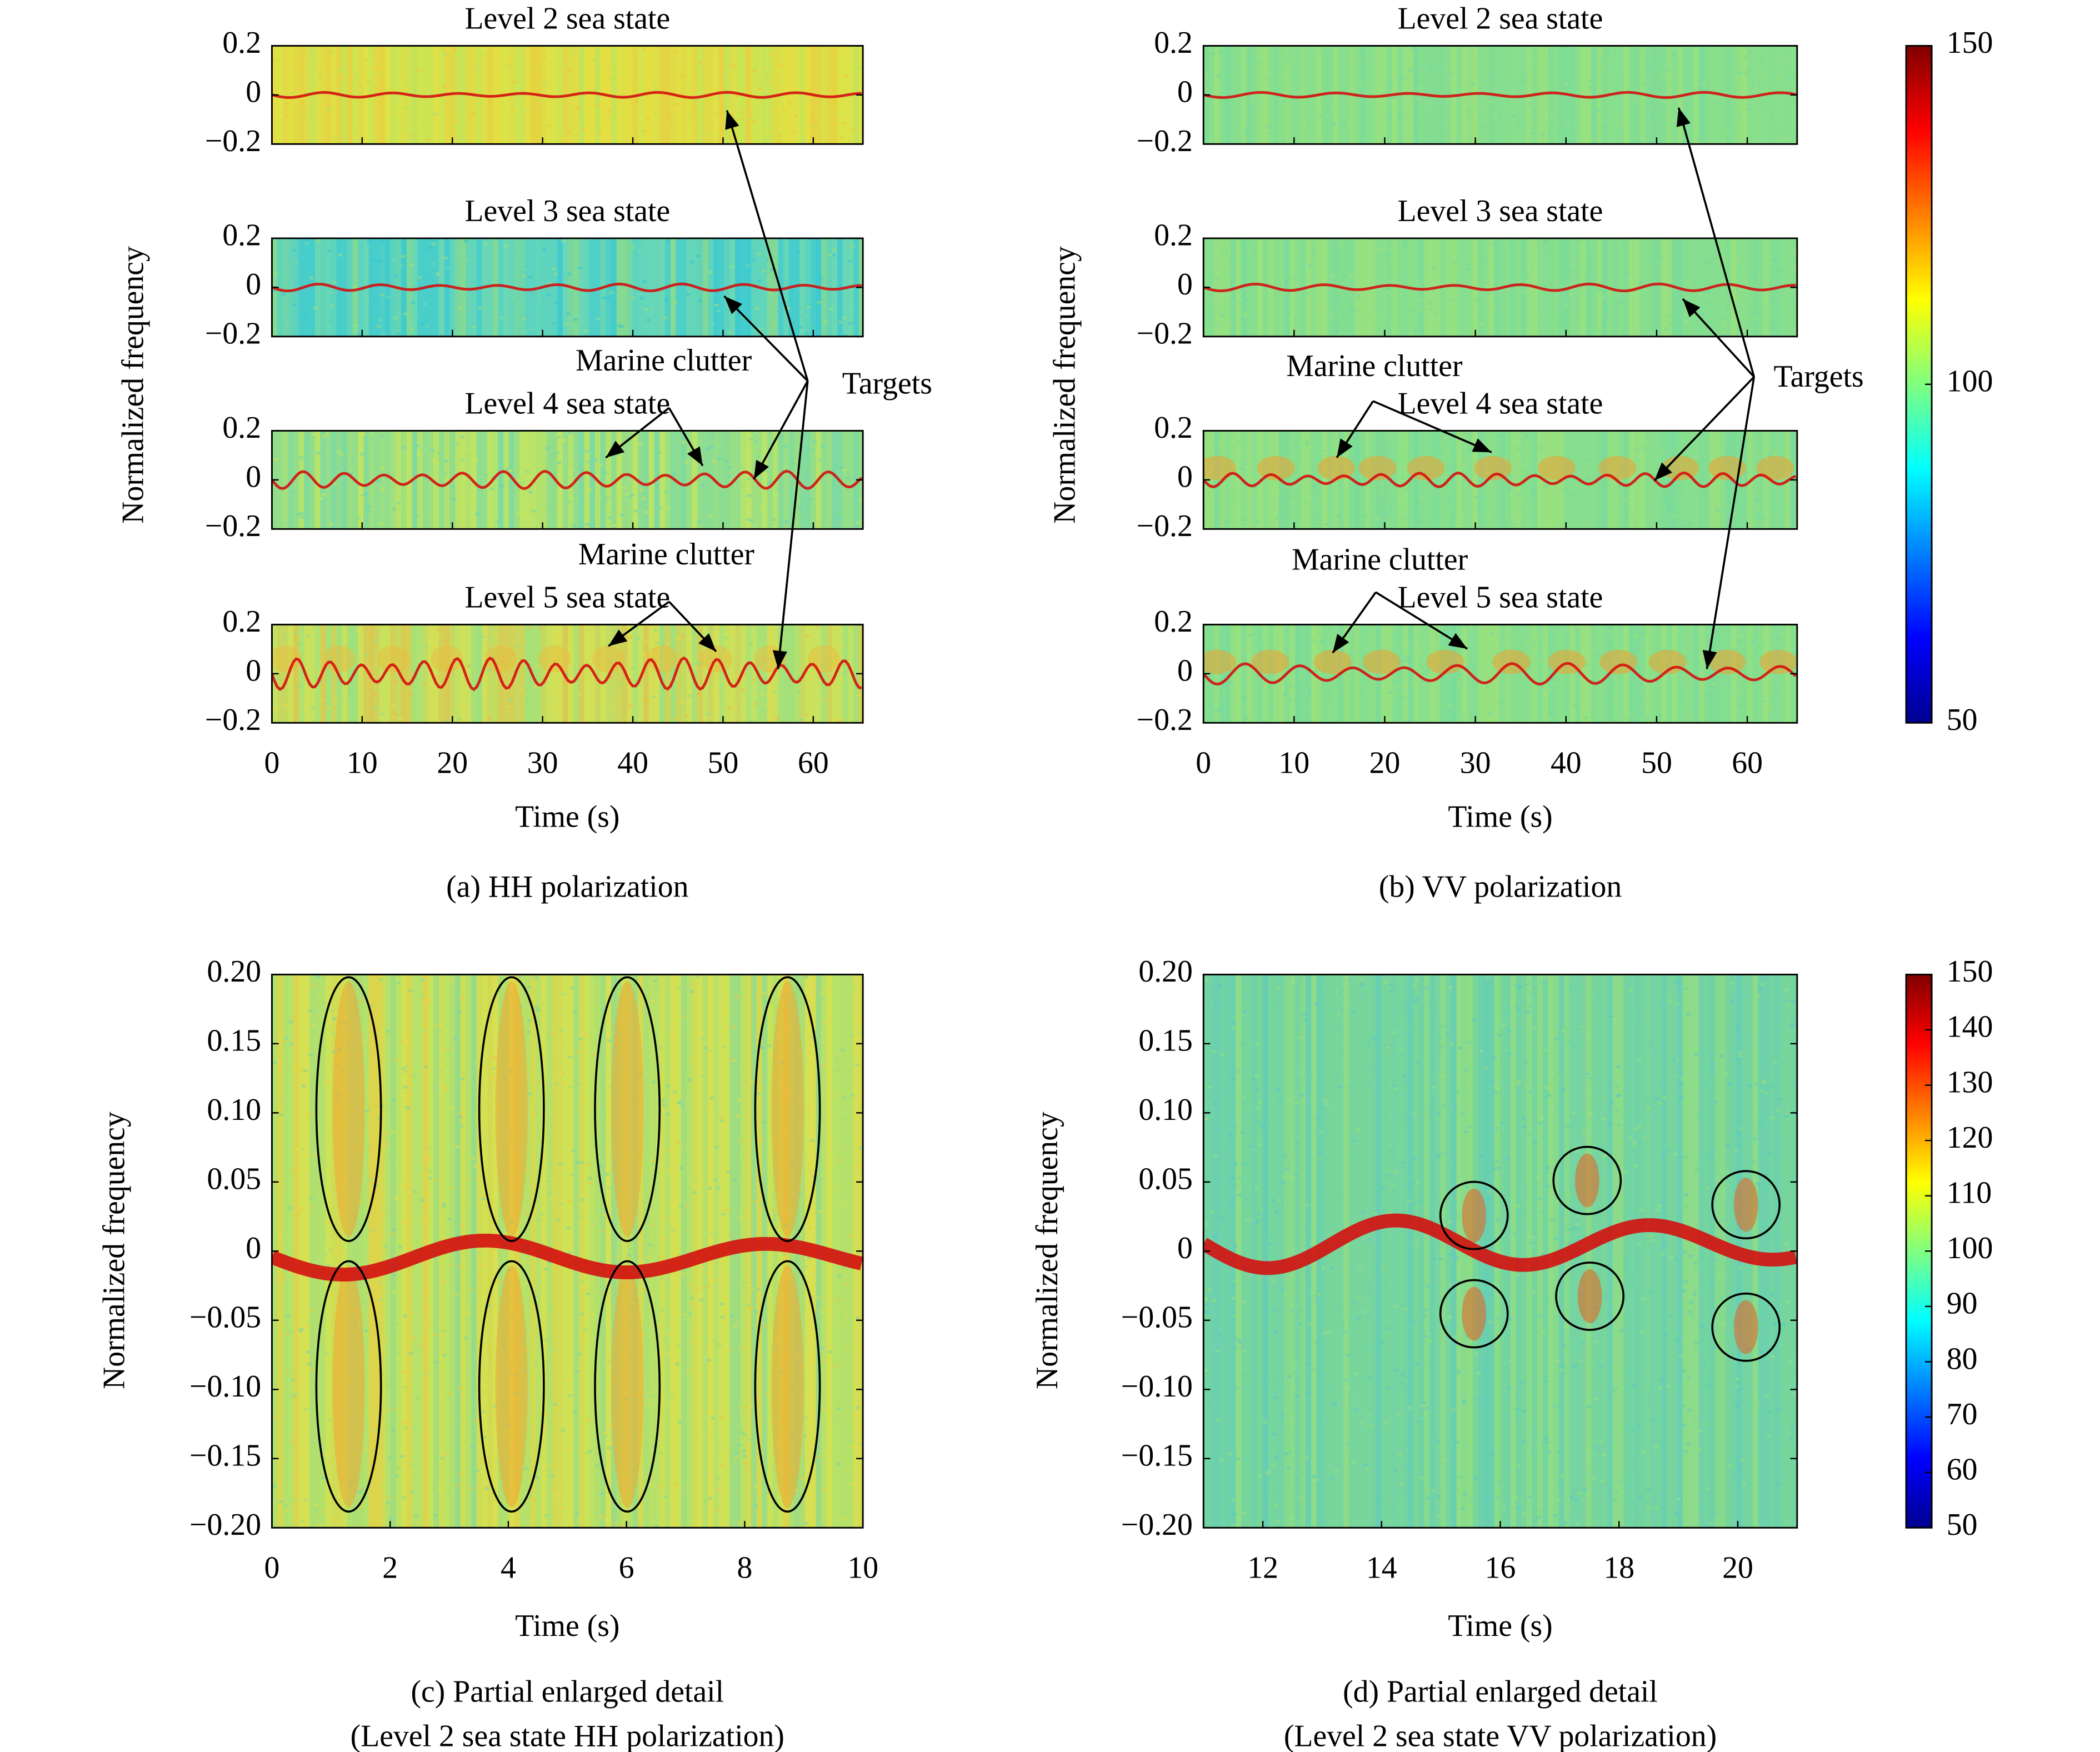  Describe the element at coordinates (1501, 1692) in the screenshot. I see `caption: (d) Partial enlarged detail` at that location.